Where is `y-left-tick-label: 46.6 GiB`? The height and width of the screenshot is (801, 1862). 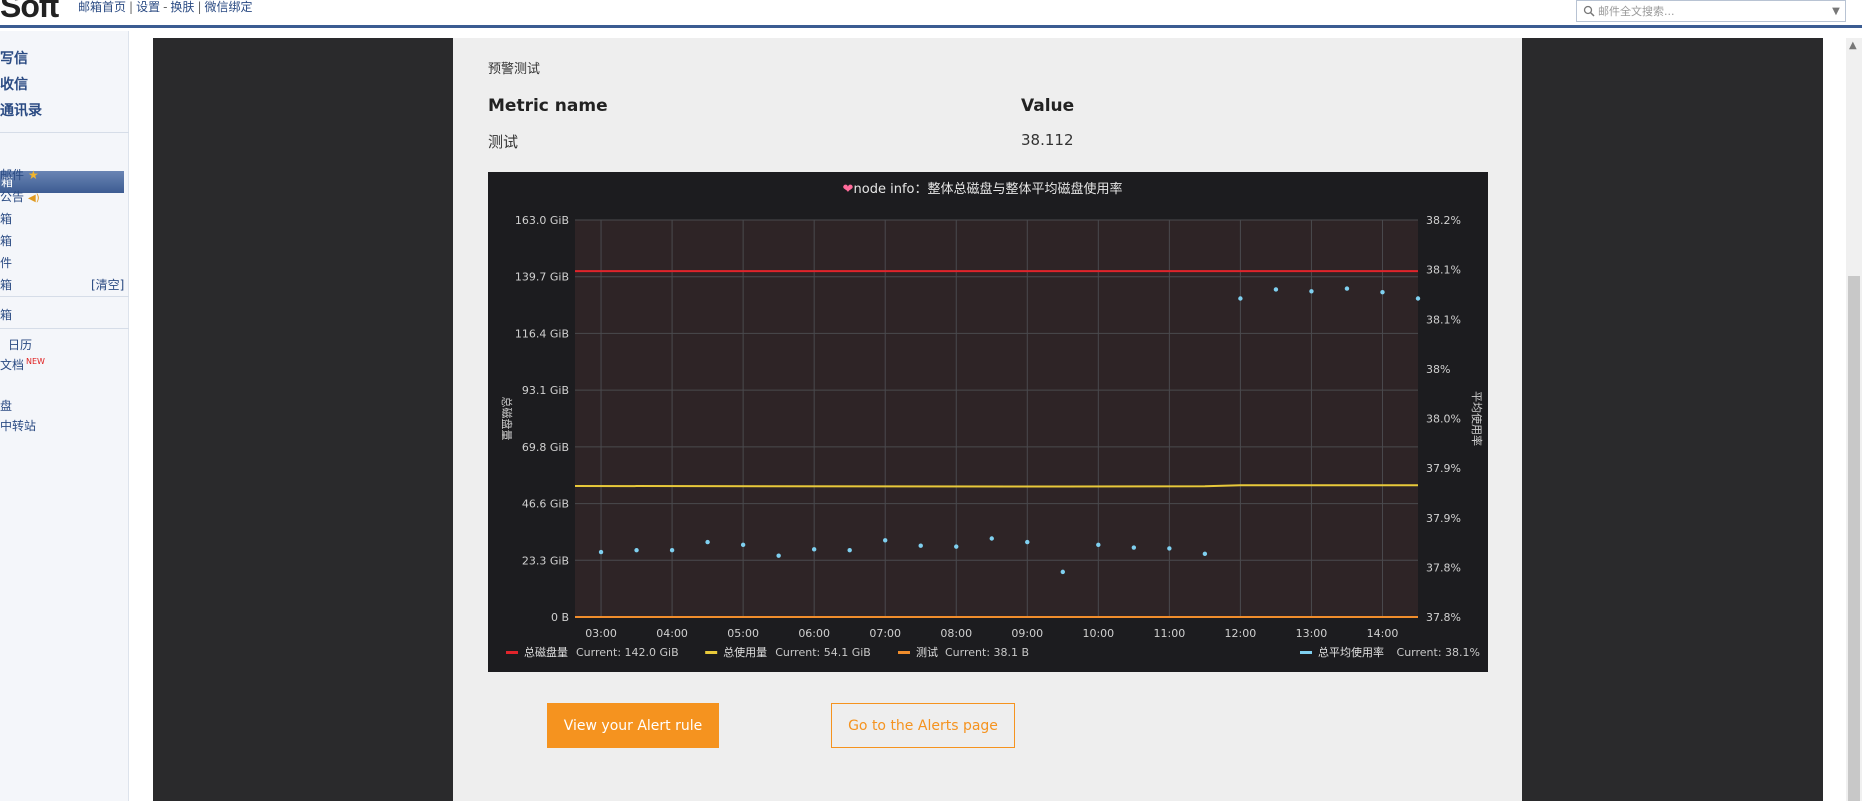 y-left-tick-label: 46.6 GiB is located at coordinates (545, 504).